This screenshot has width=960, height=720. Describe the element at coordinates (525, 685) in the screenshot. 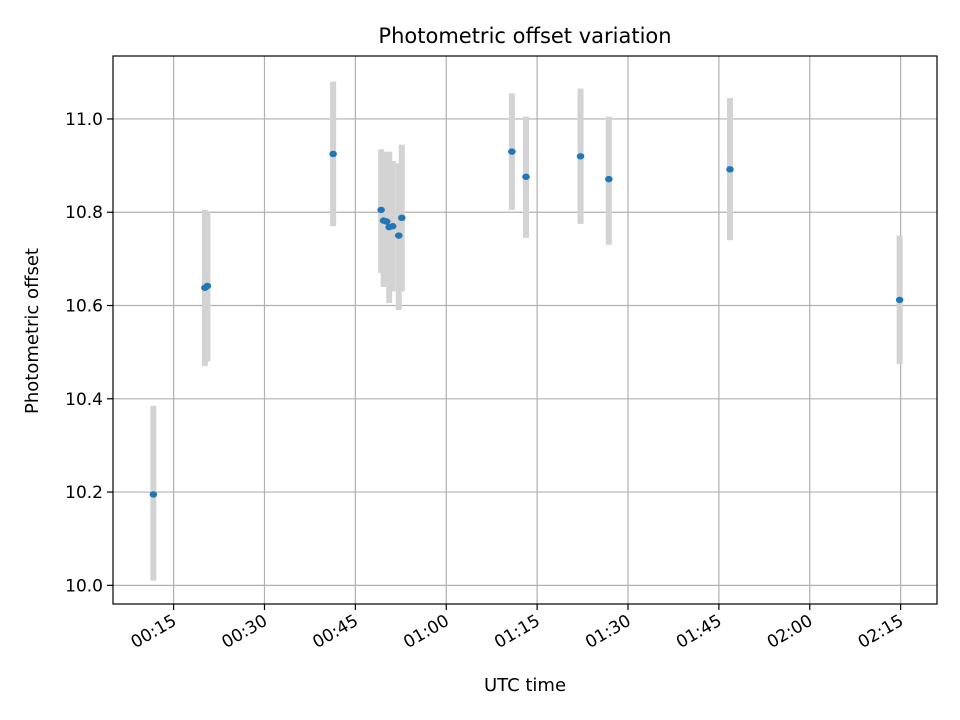

I see `x-axis-label: UTC time` at that location.